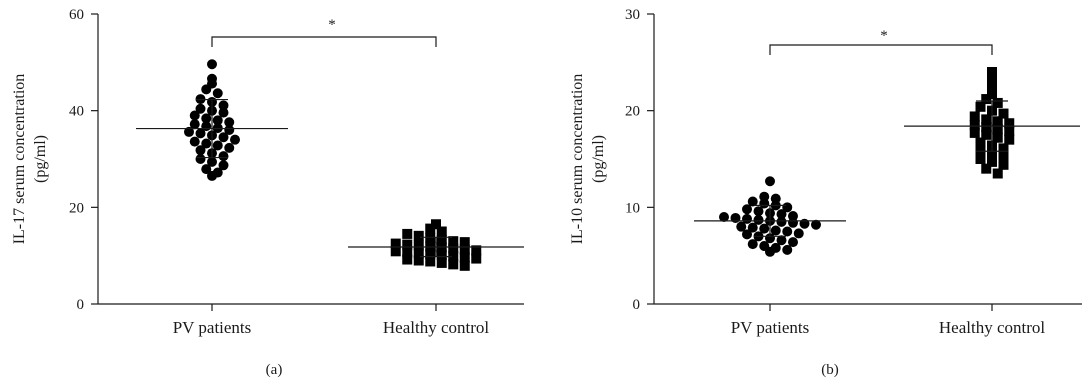 The width and height of the screenshot is (1089, 388). What do you see at coordinates (884, 36) in the screenshot?
I see `significance-star: *` at bounding box center [884, 36].